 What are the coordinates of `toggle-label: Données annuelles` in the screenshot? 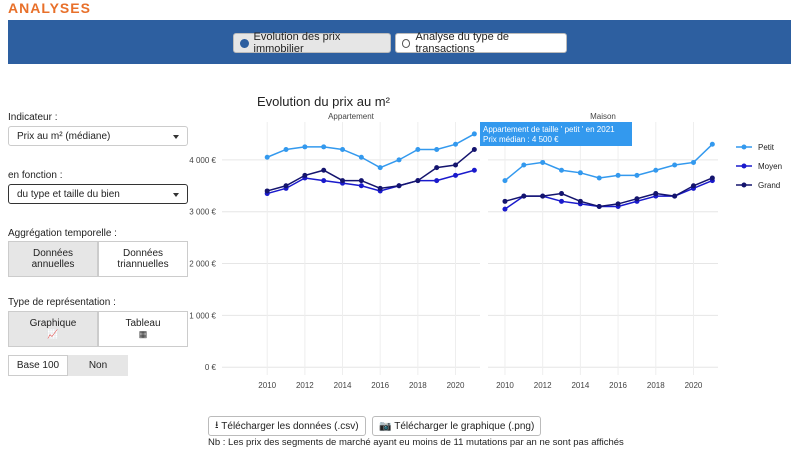 It's located at (53, 259).